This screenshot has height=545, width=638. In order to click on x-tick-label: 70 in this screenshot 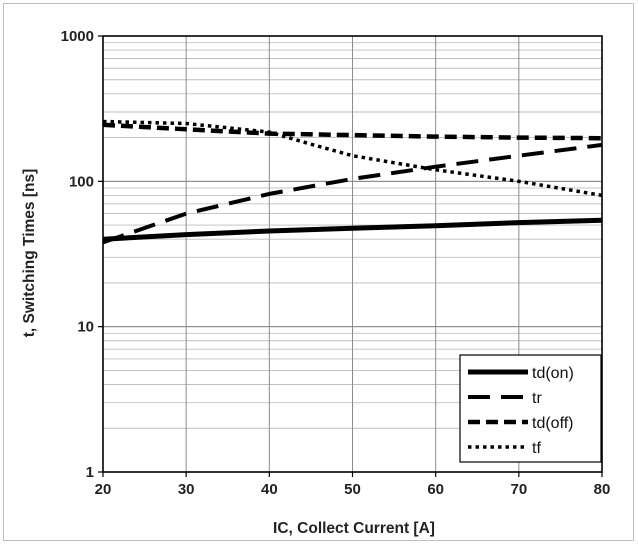, I will do `click(518, 489)`.